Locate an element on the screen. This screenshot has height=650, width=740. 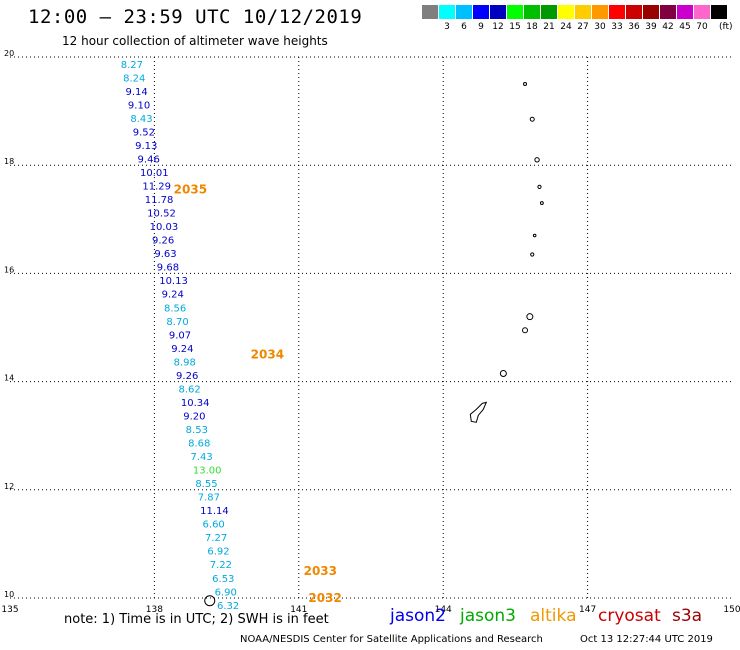
wave-height-value: 11.78 is located at coordinates (159, 200).